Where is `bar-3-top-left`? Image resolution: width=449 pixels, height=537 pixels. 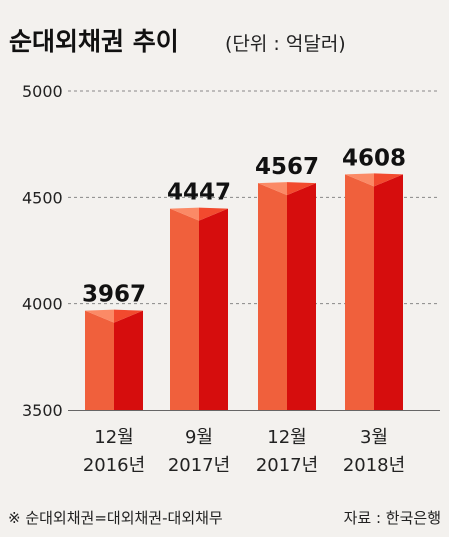 bar-3-top-left is located at coordinates (272, 189).